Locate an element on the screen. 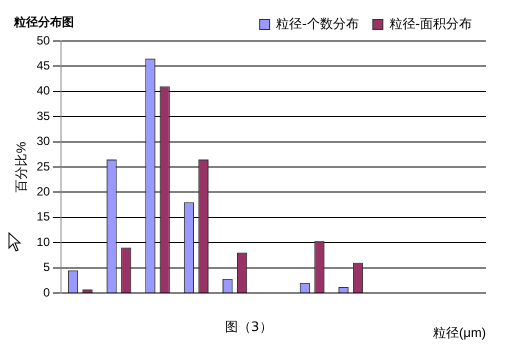 The image size is (514, 363). y-axis-title: 百分比% is located at coordinates (20, 166).